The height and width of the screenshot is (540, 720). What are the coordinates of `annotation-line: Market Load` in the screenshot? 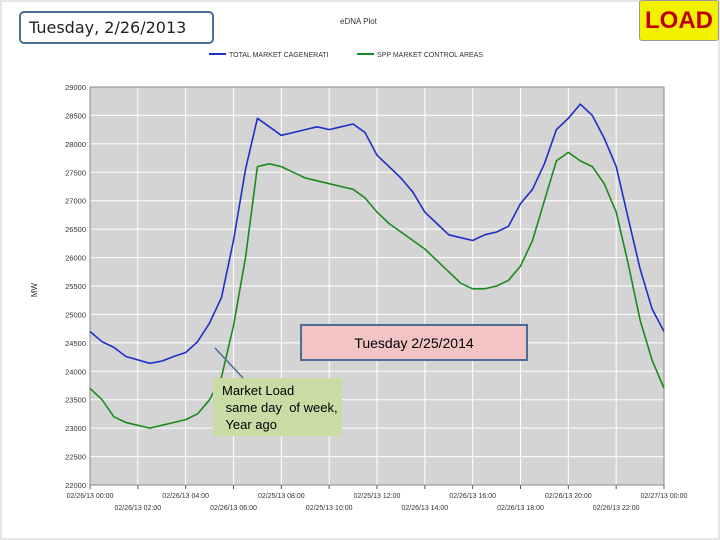 It's located at (258, 390).